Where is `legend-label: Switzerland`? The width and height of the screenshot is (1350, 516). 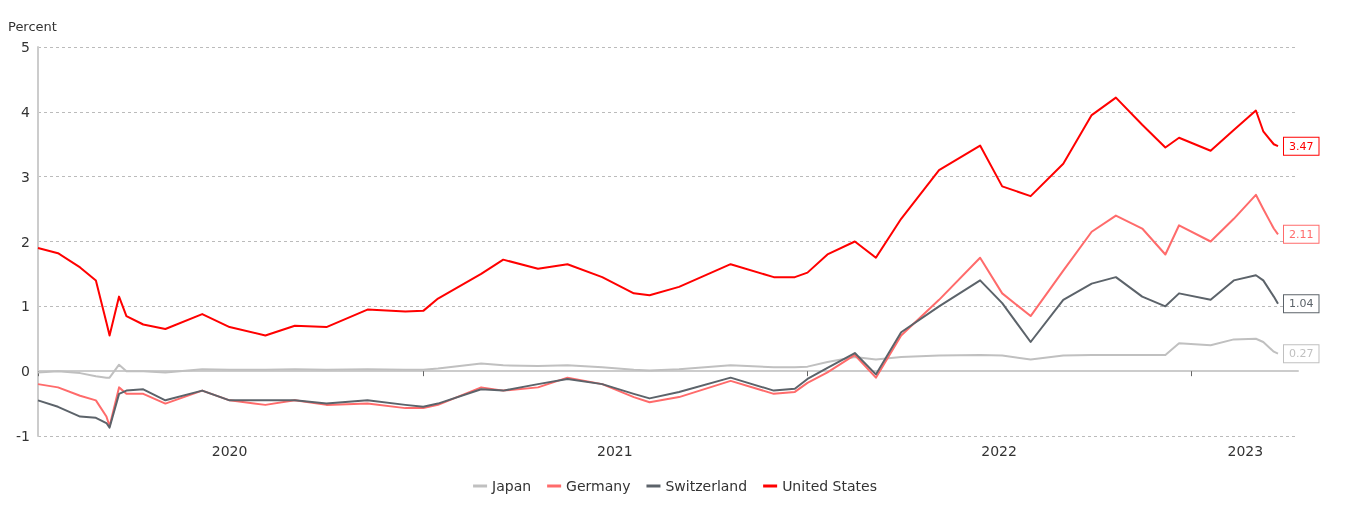
legend-label: Switzerland is located at coordinates (706, 486).